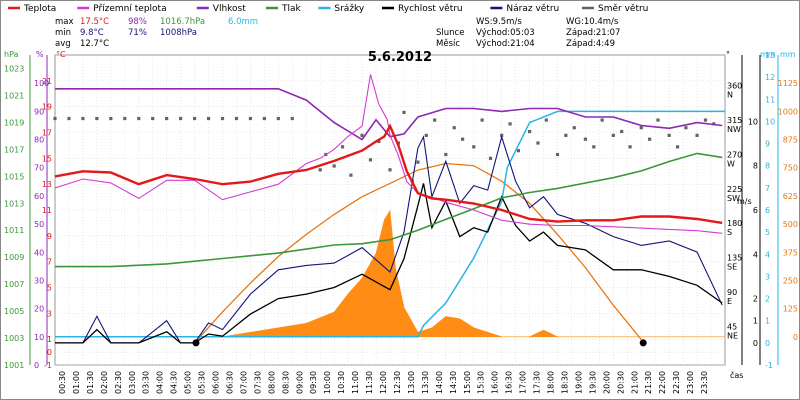 The image size is (800, 400). Describe the element at coordinates (49, 262) in the screenshot. I see `temp-tick-label: 7` at that location.